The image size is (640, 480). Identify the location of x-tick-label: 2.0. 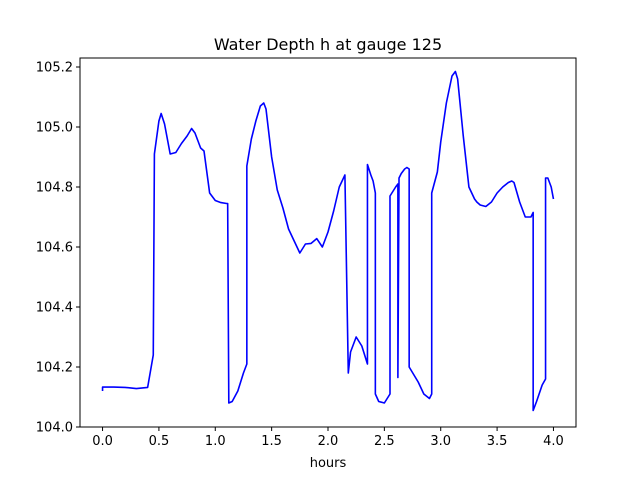
(328, 441).